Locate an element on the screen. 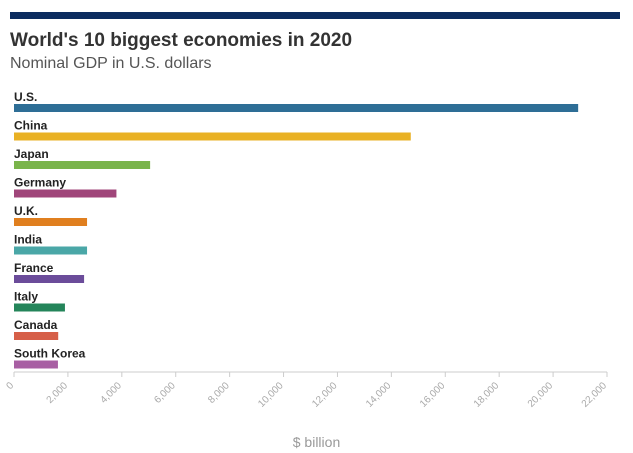 Image resolution: width=633 pixels, height=453 pixels. x-tick-label: 2,000 is located at coordinates (58, 393).